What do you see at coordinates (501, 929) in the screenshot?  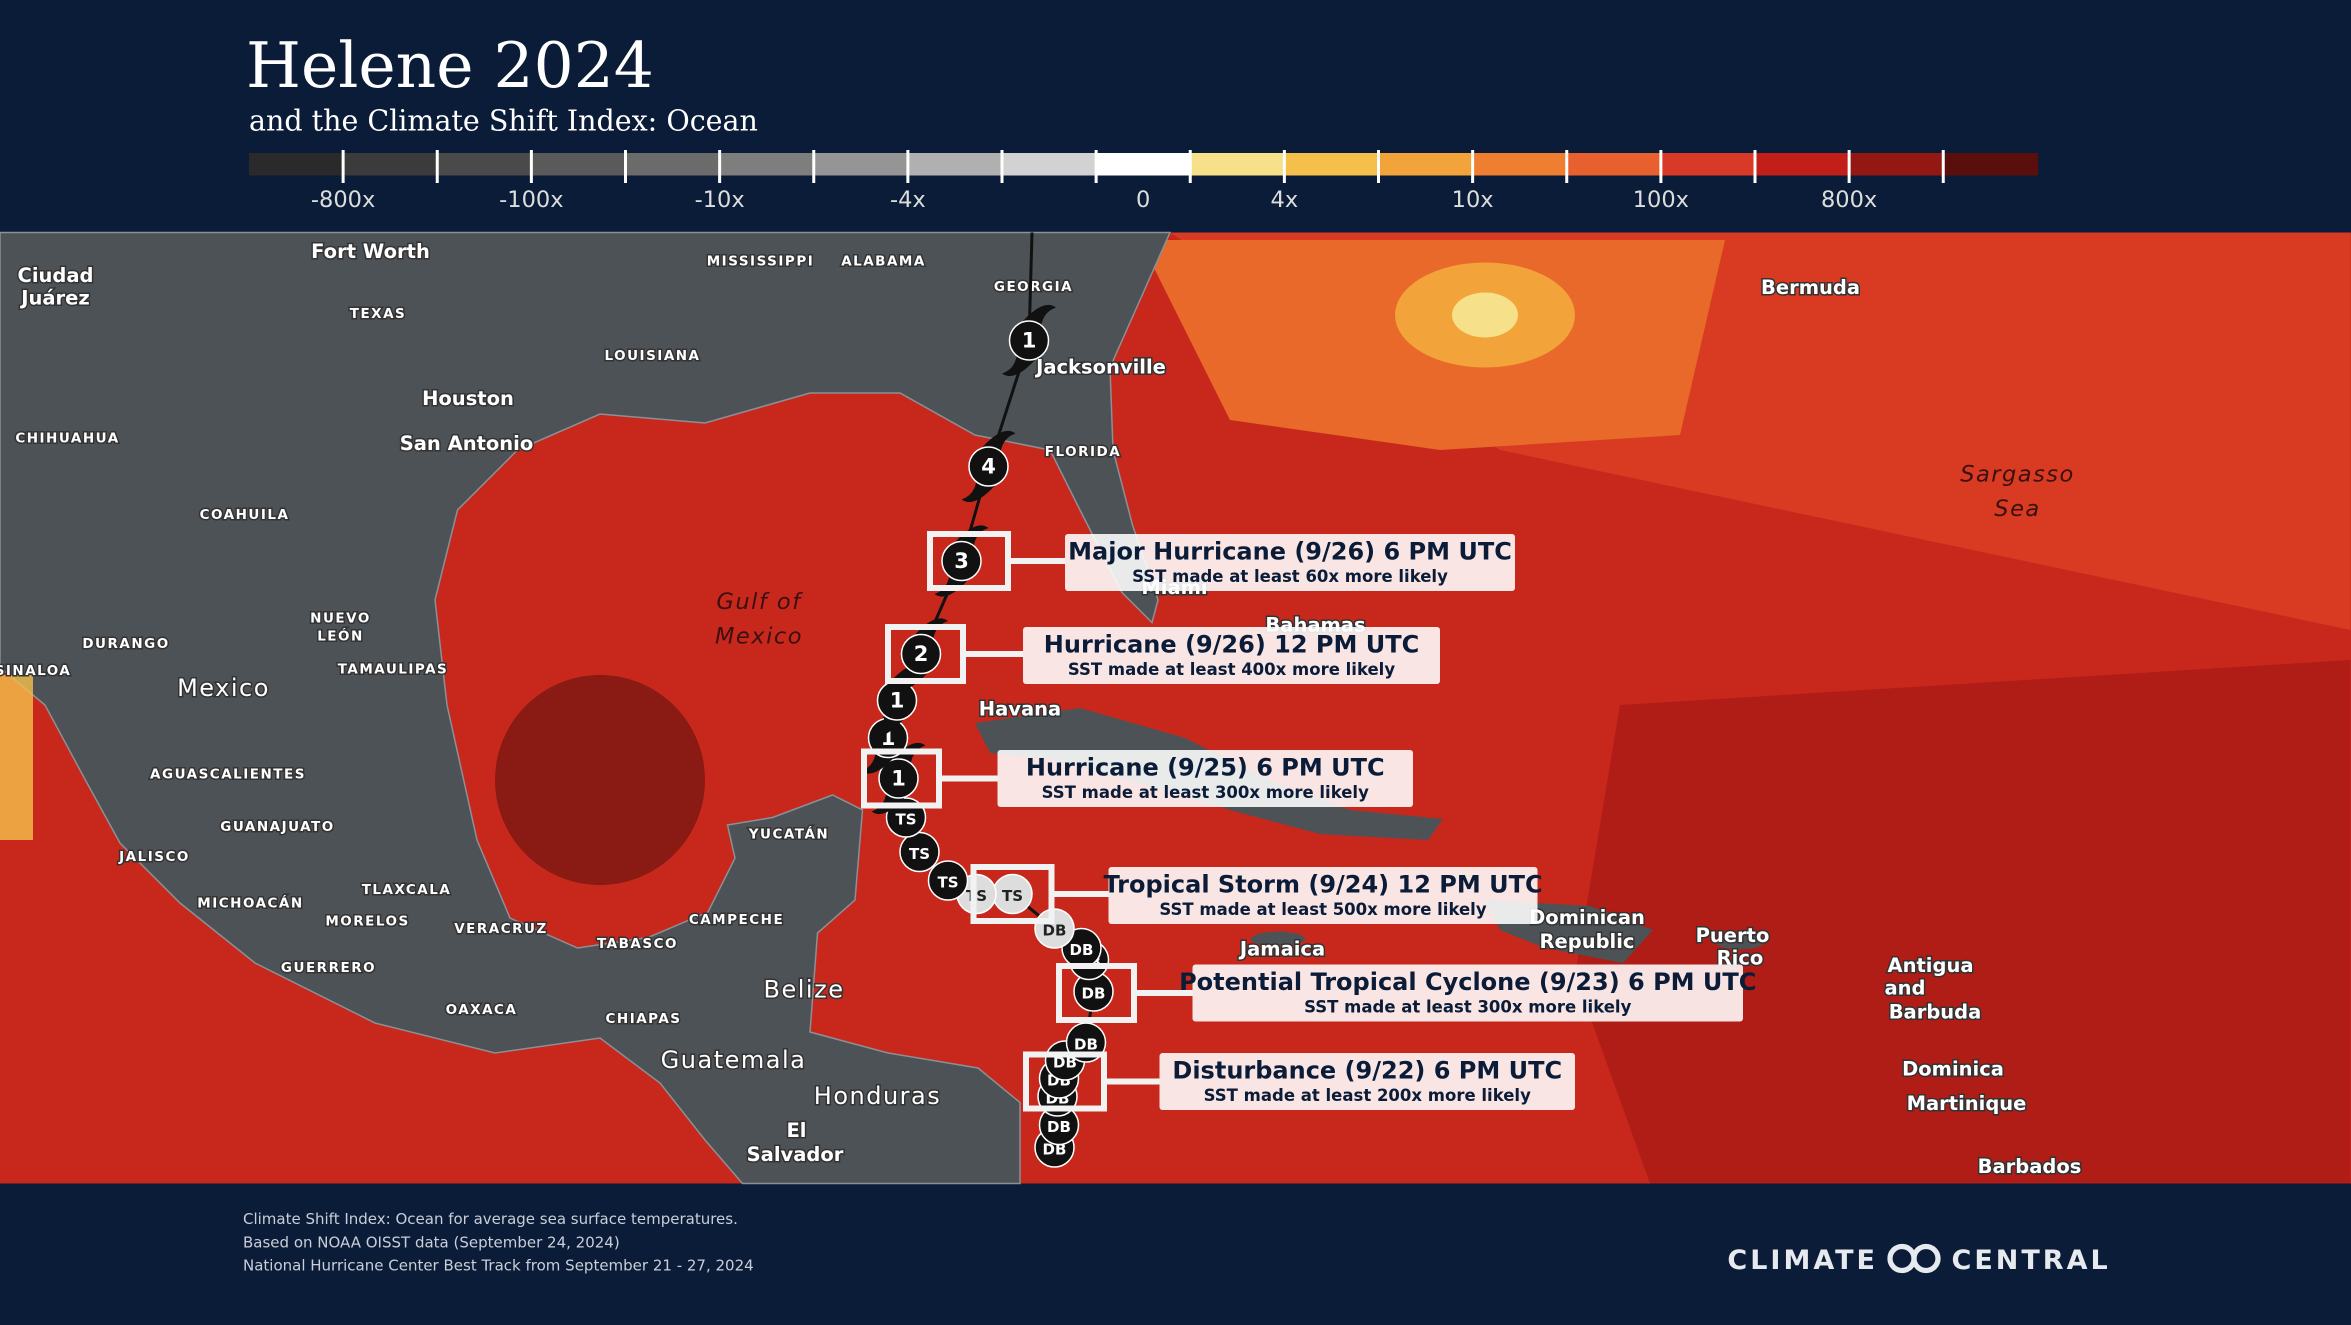 I see `map-label: VERACRUZ` at bounding box center [501, 929].